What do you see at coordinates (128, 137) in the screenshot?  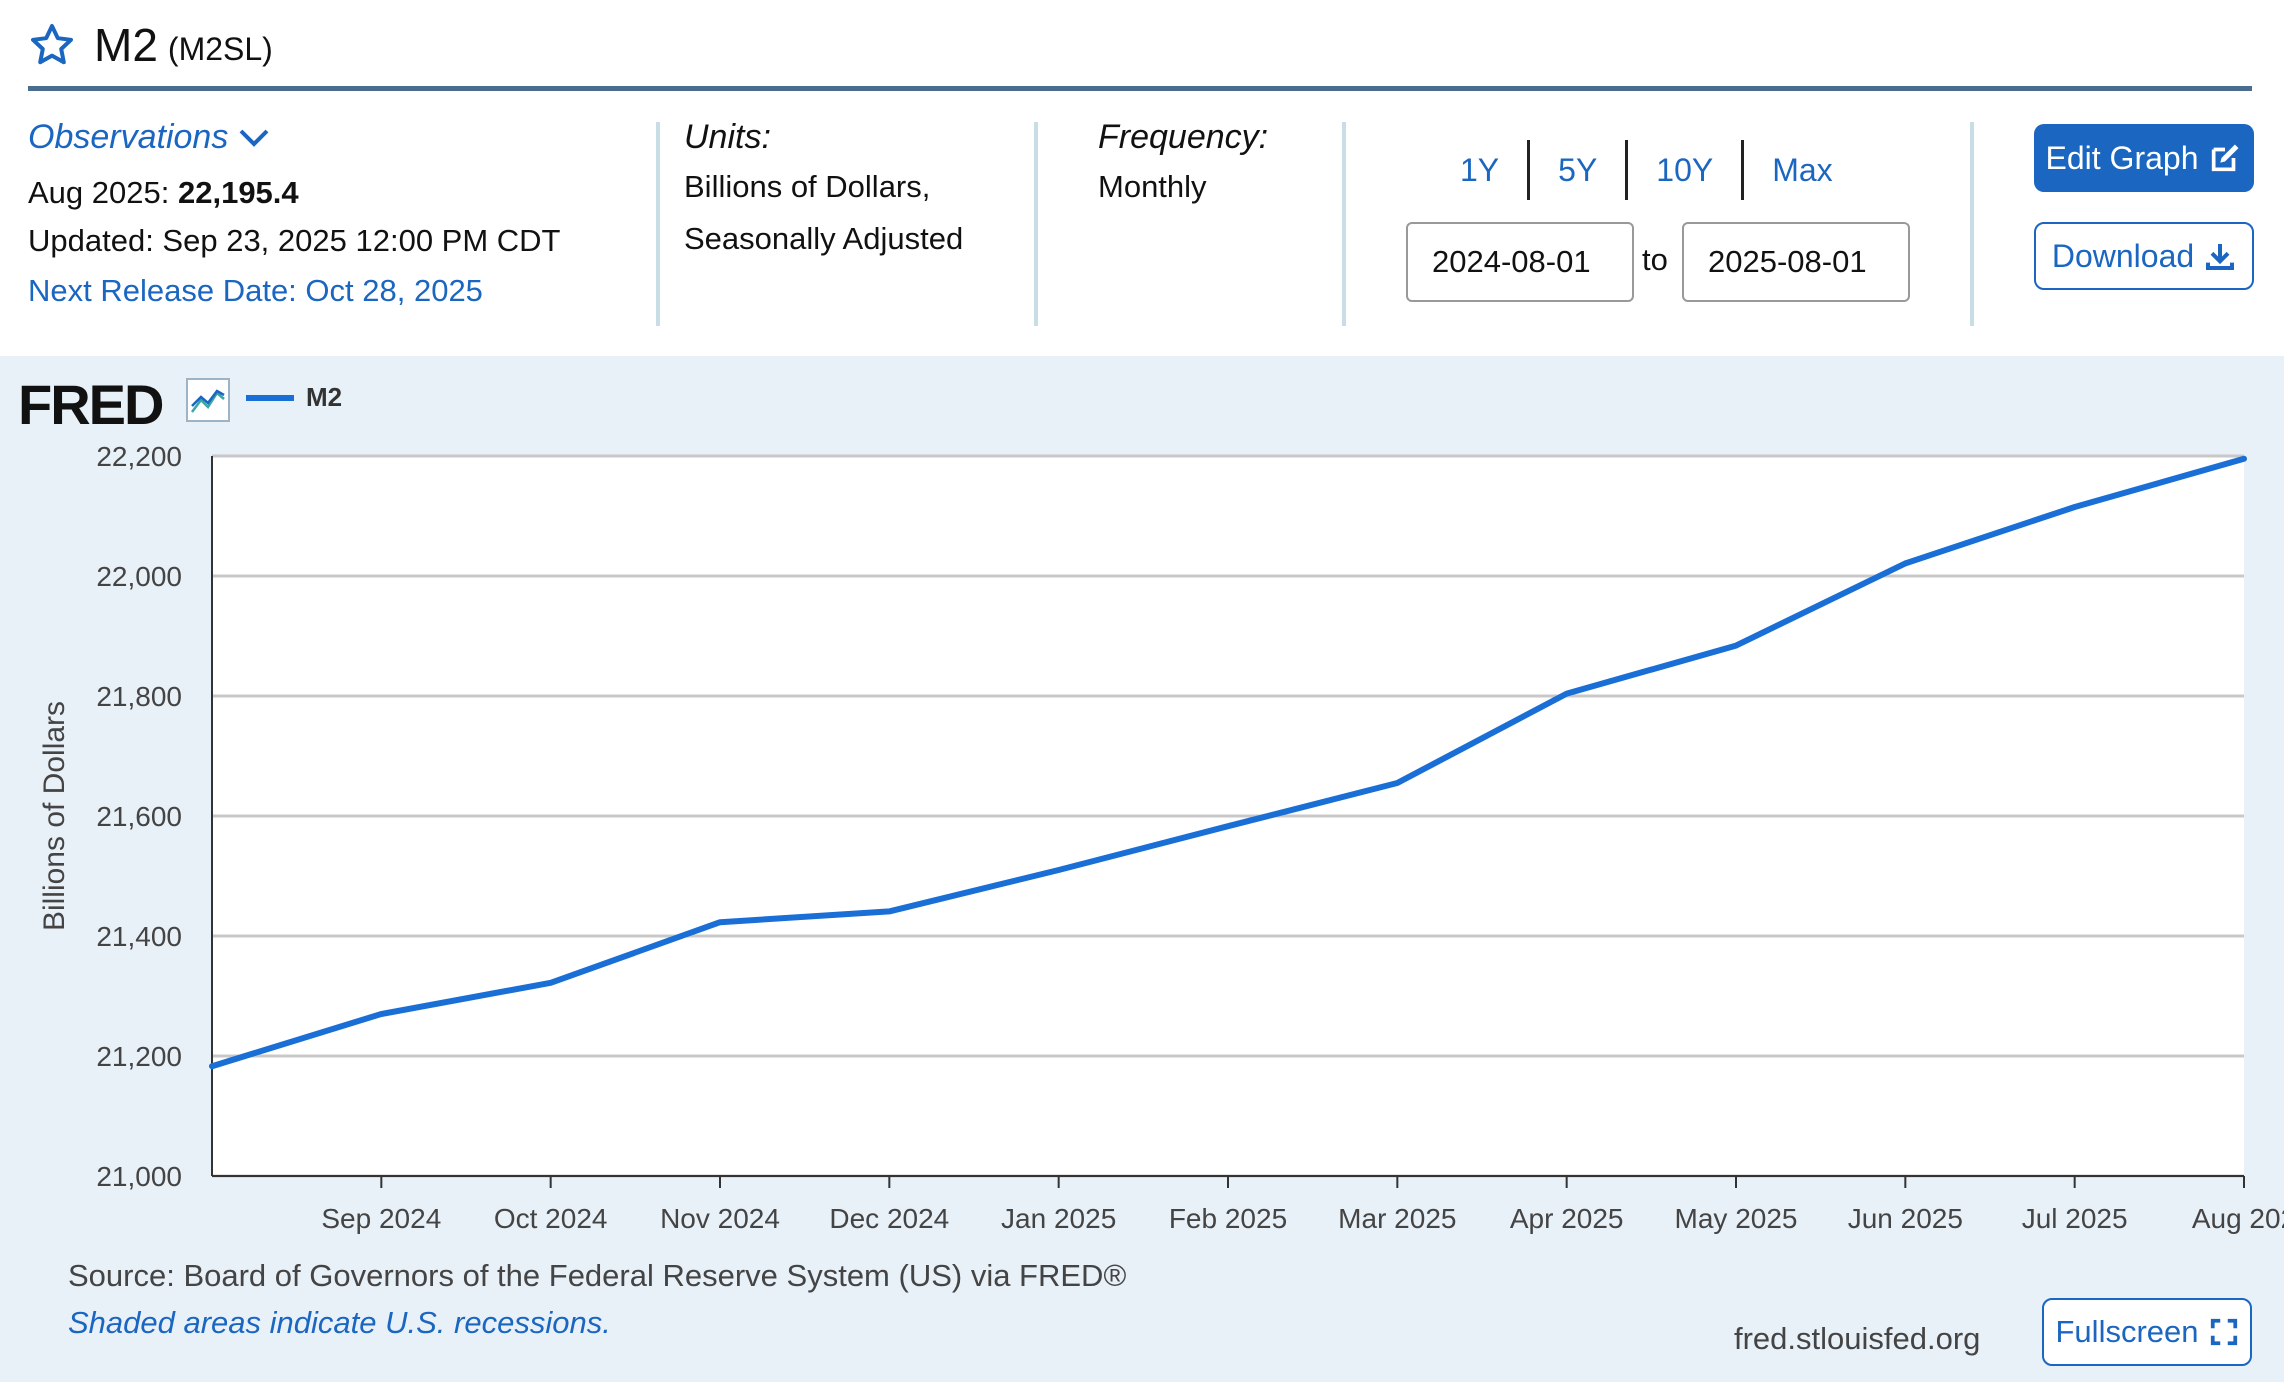 I see `observations-label: Observations` at bounding box center [128, 137].